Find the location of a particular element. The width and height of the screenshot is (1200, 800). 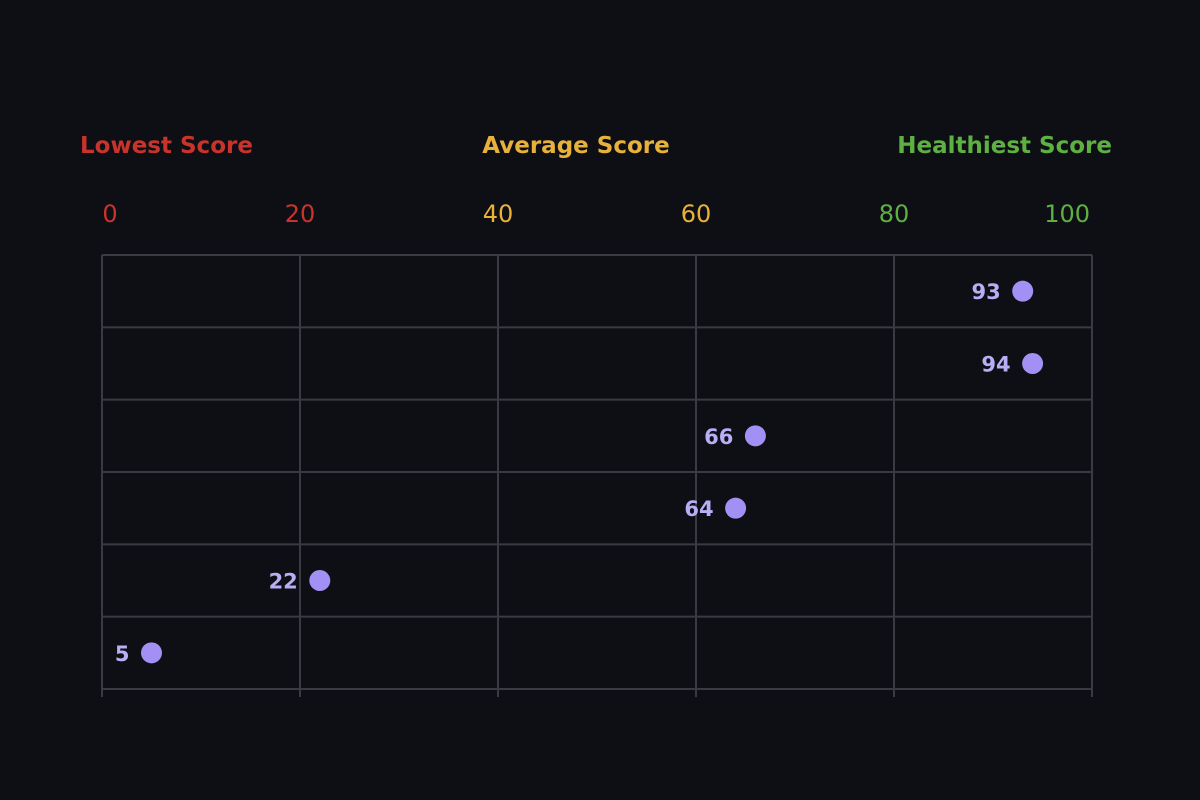

x-tick-label-60: 60 is located at coordinates (696, 214).